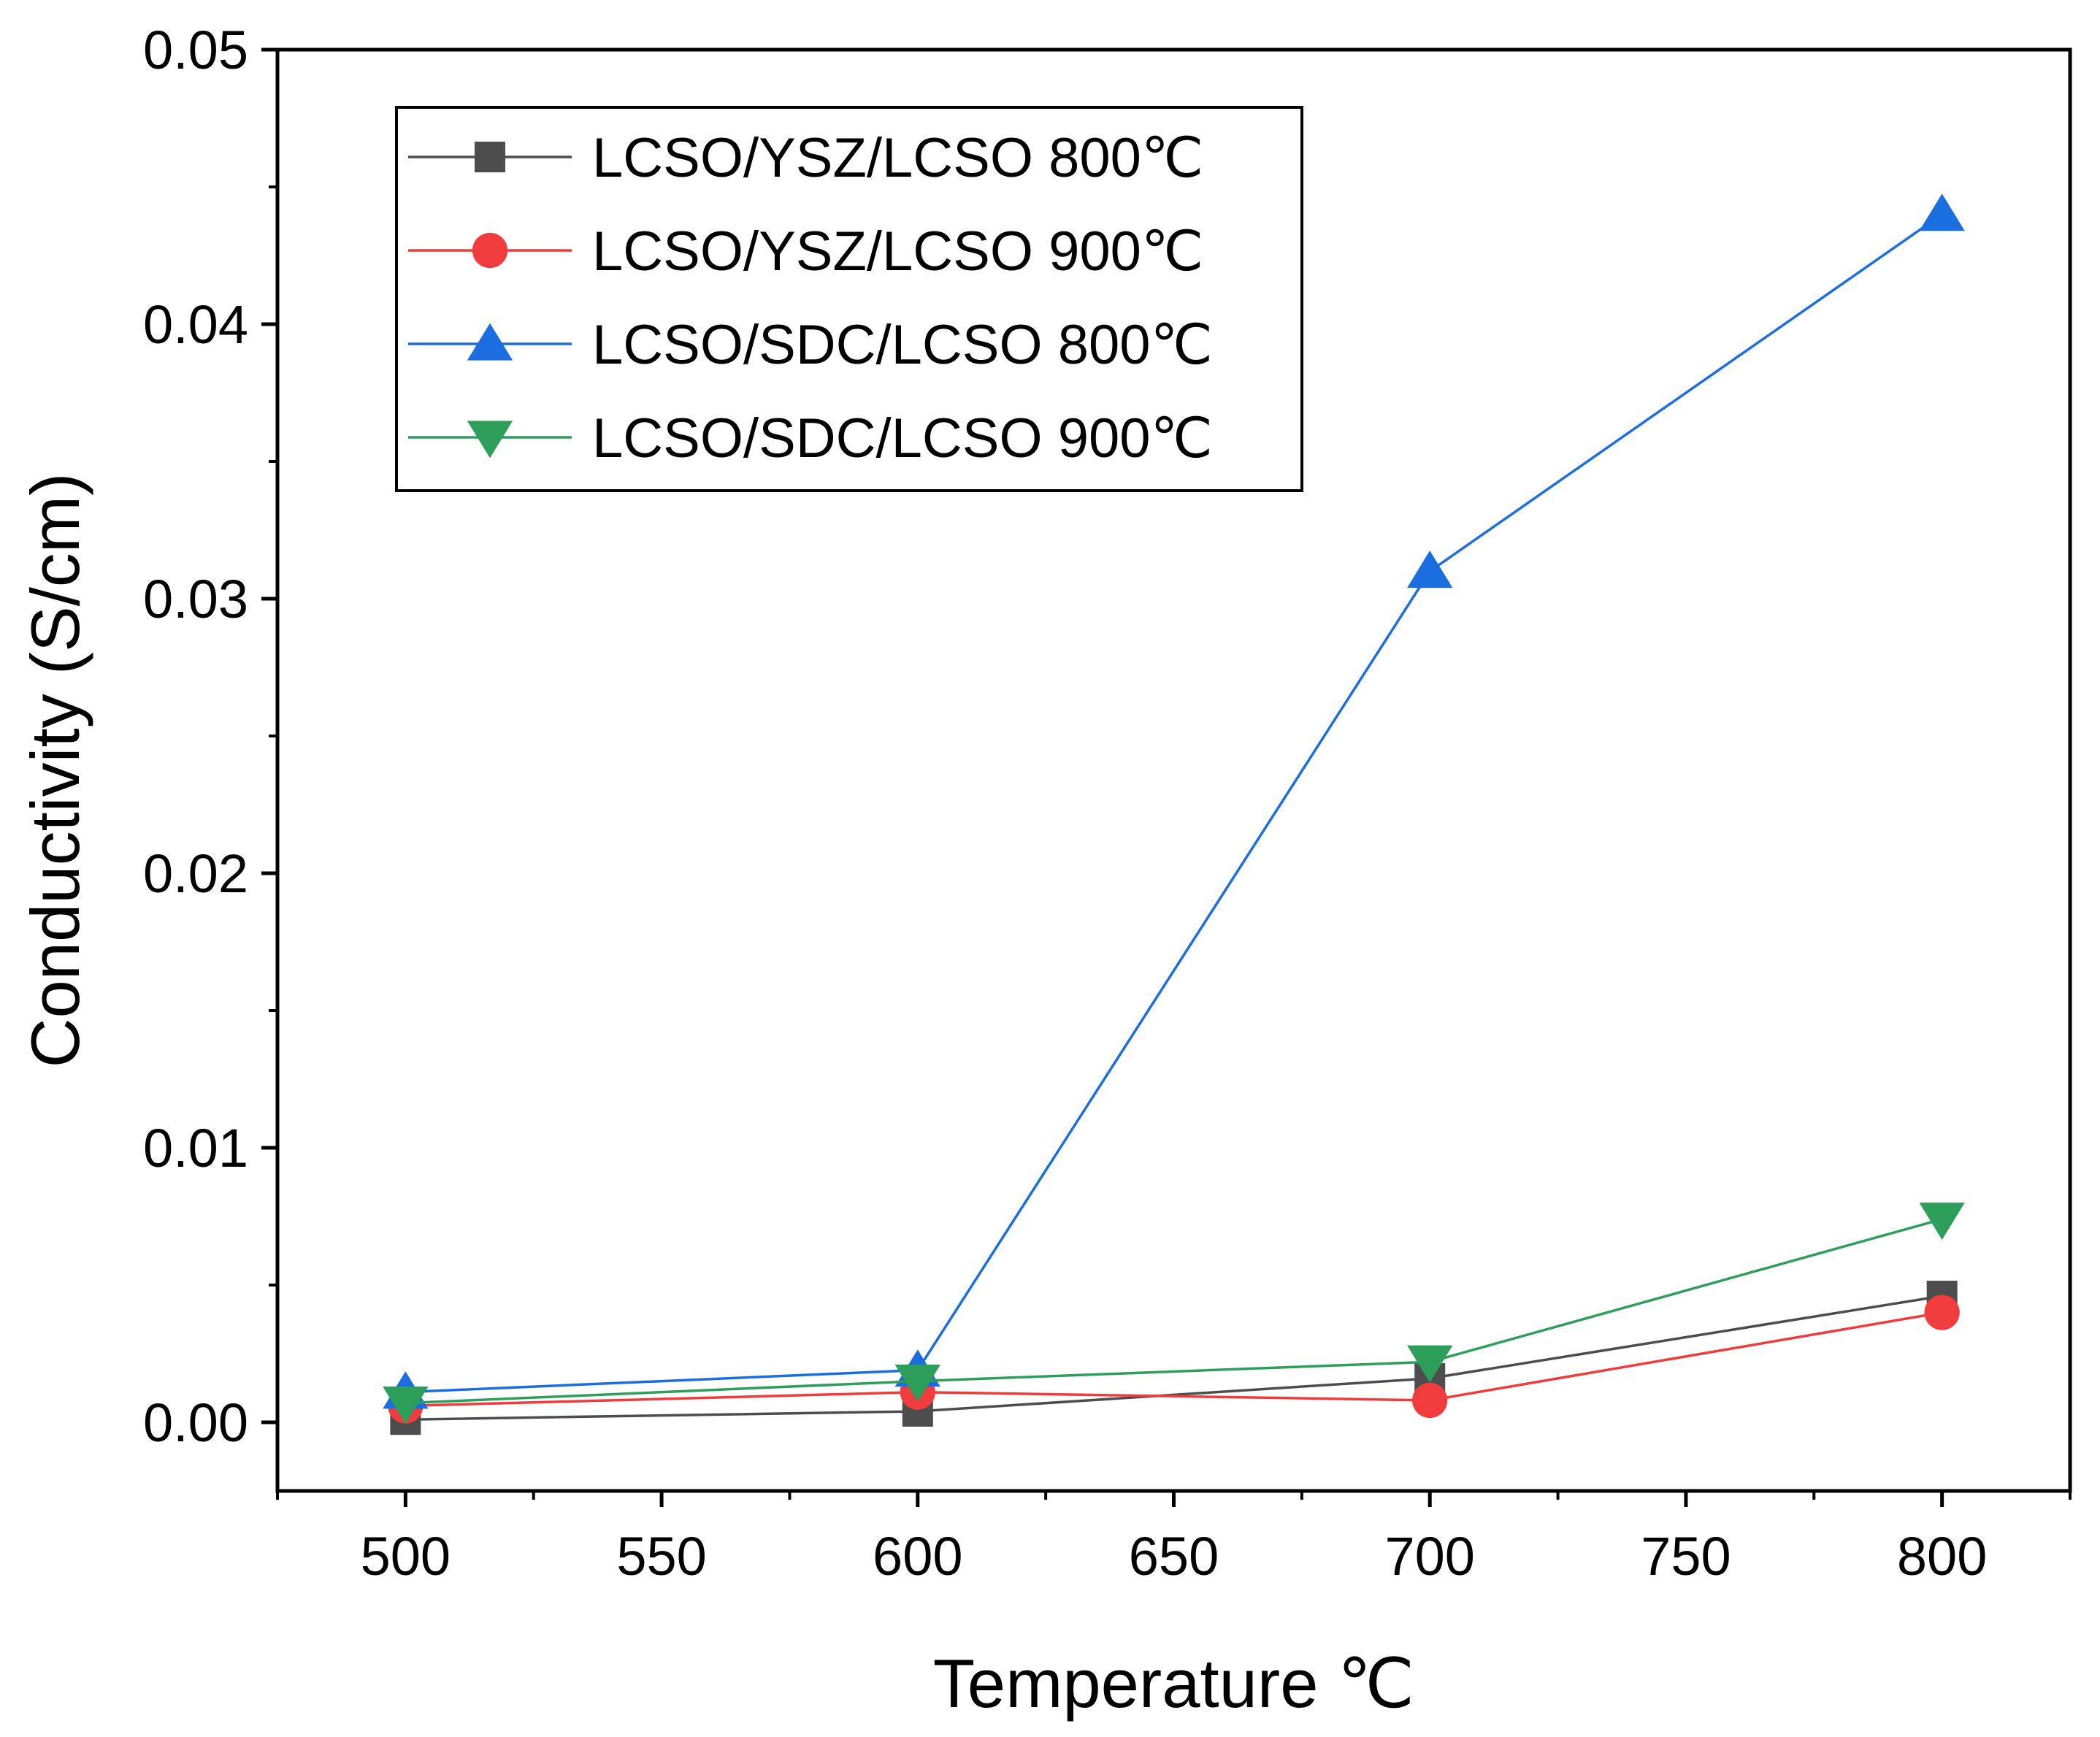 The height and width of the screenshot is (1737, 2100). I want to click on y-tick-label: 0.04, so click(195, 324).